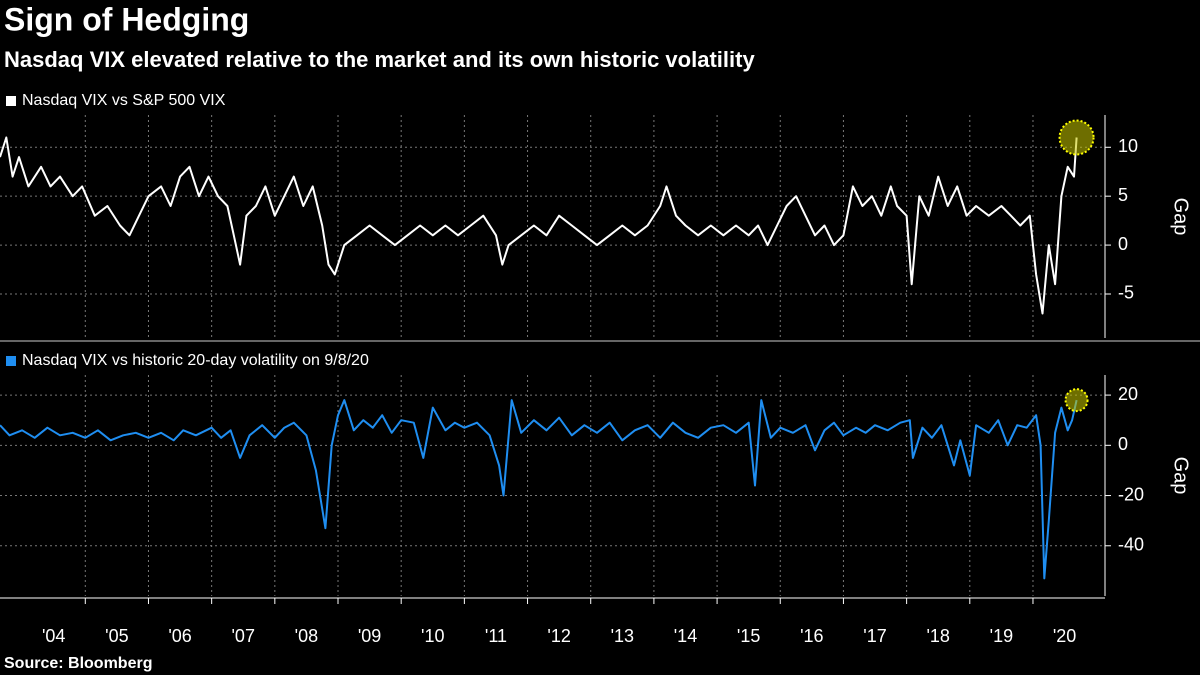 This screenshot has width=1200, height=675. I want to click on x-tick-label: '16, so click(811, 636).